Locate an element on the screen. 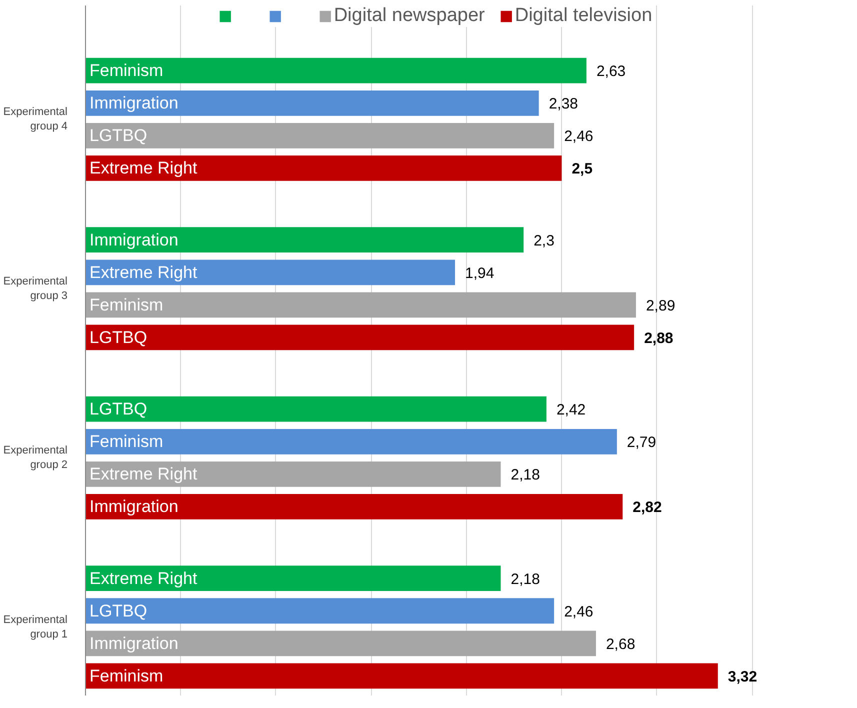 The image size is (857, 708). data-label: 1,94 is located at coordinates (479, 273).